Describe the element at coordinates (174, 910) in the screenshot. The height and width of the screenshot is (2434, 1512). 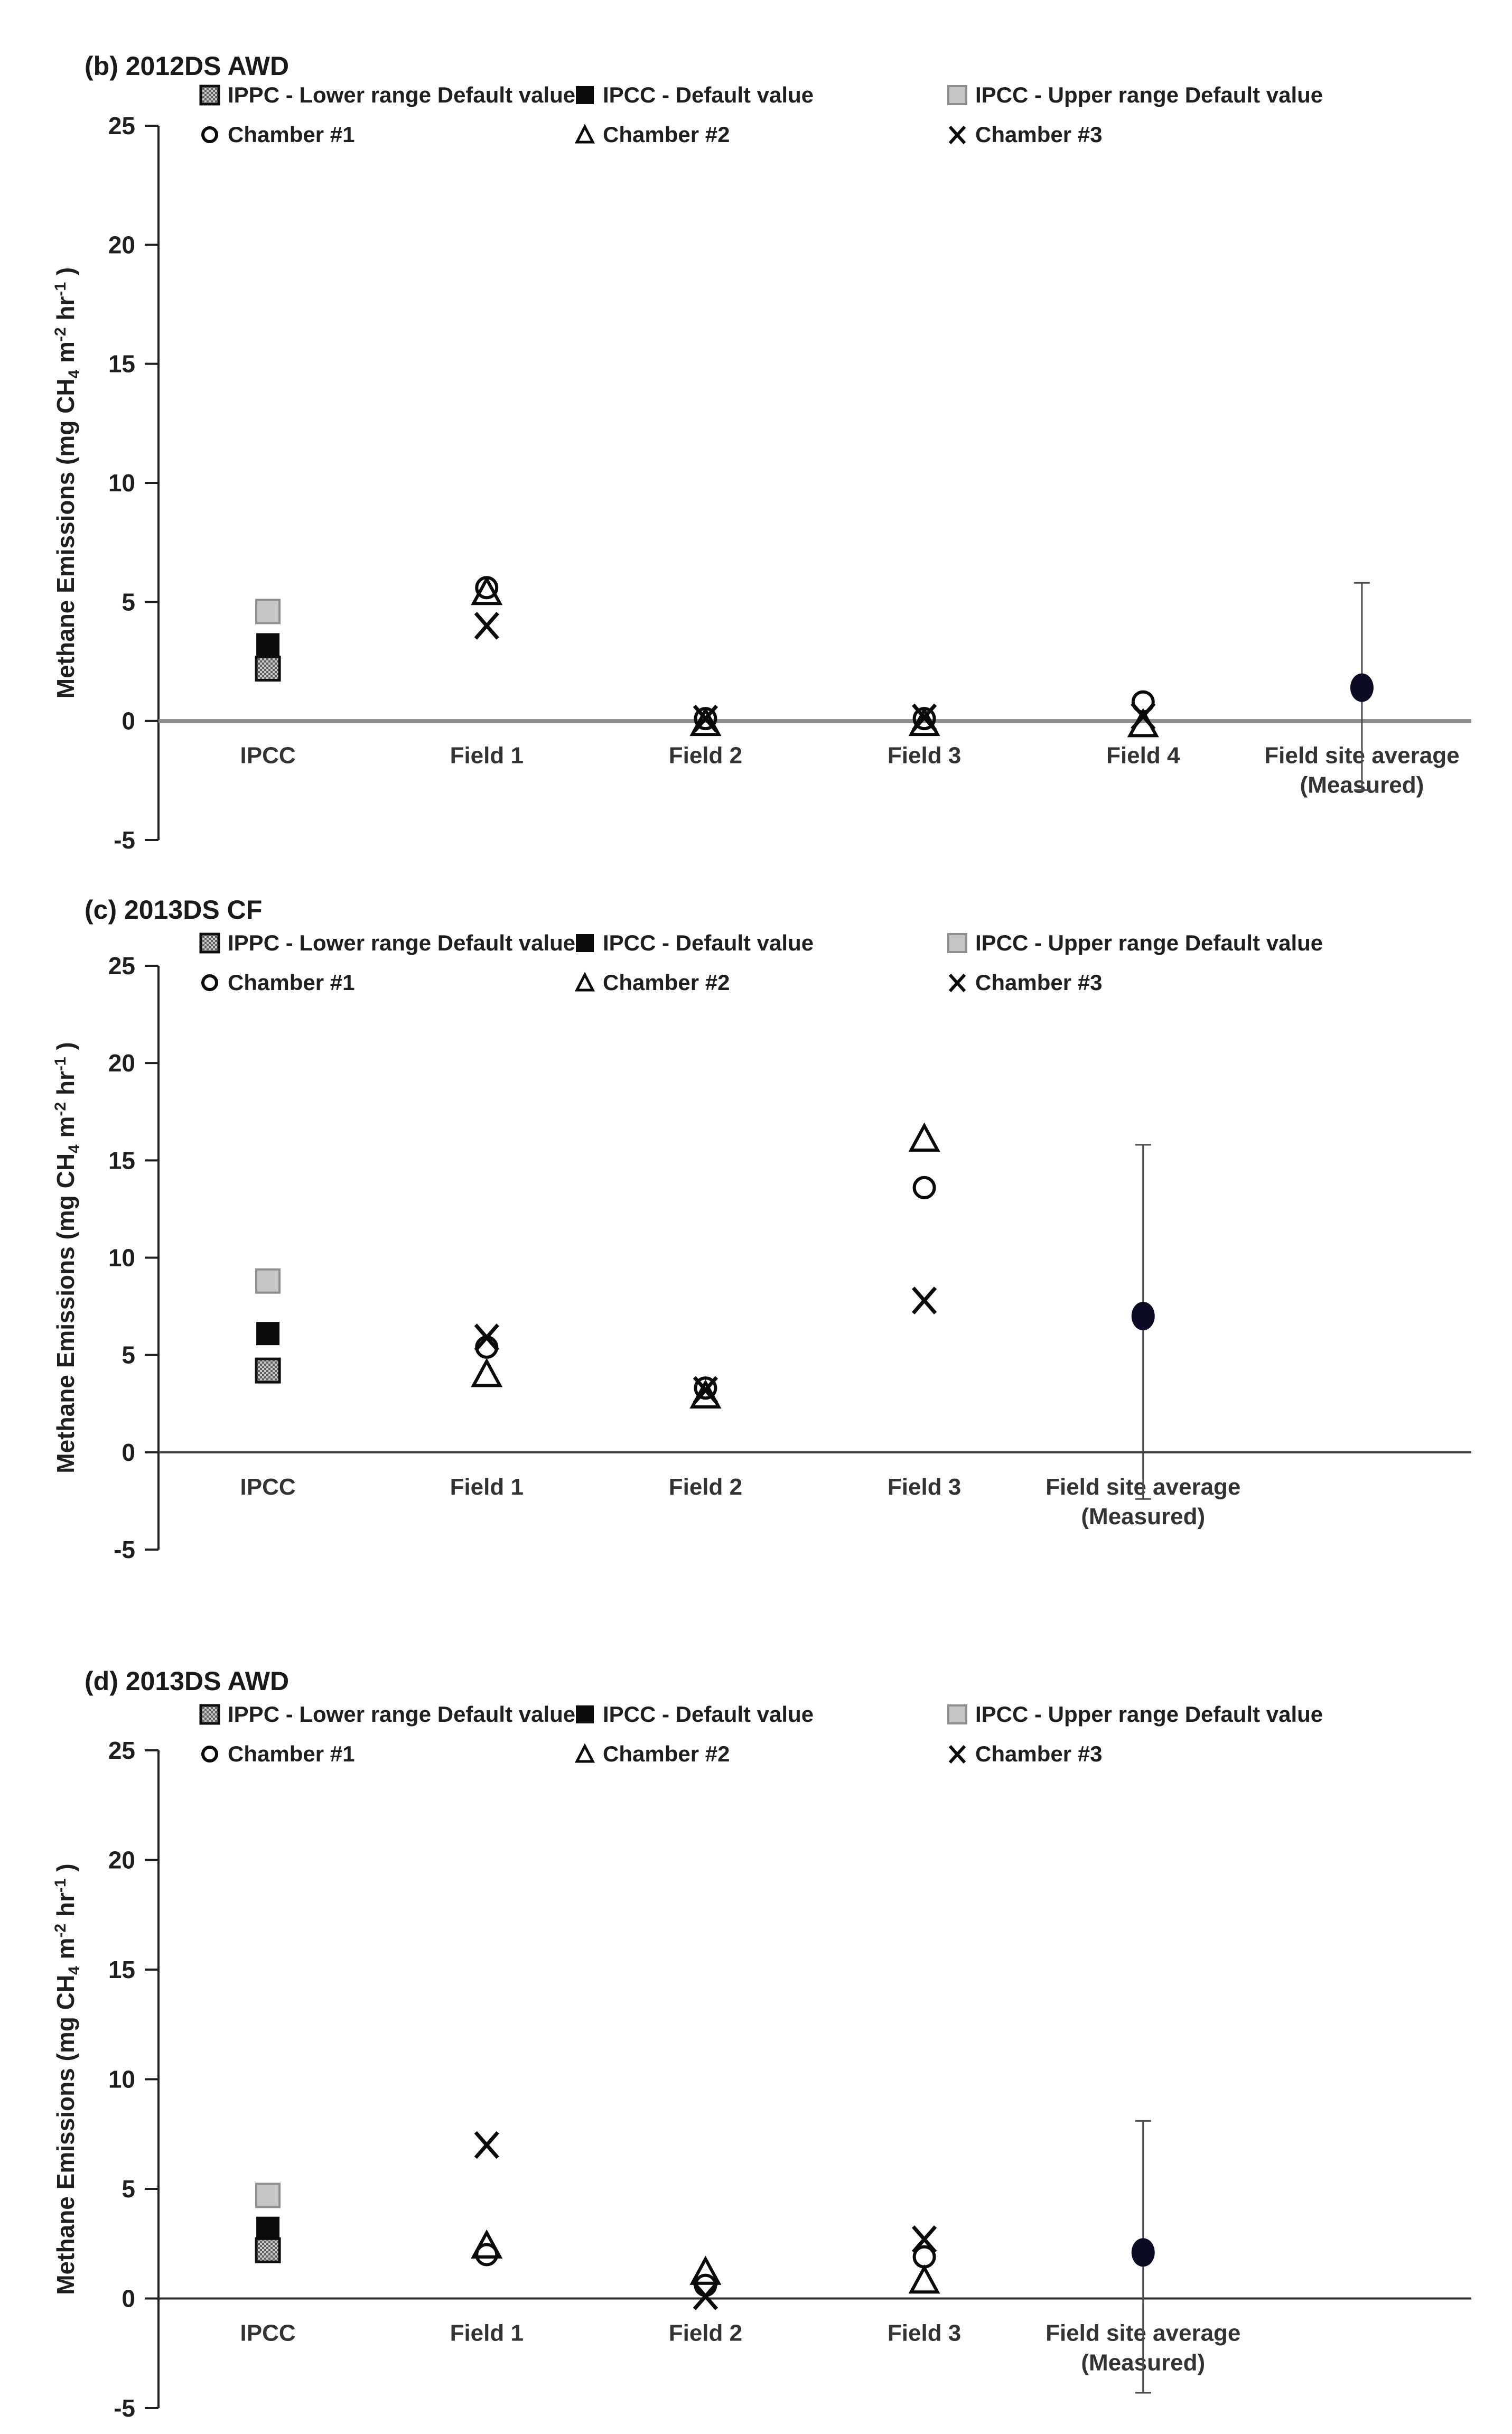
I see `chart-title: (c) 2013DS CF` at that location.